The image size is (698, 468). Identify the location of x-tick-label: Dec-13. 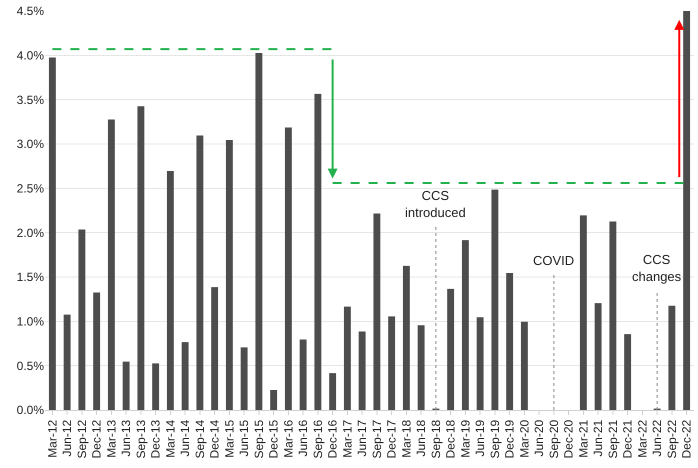
(155, 438).